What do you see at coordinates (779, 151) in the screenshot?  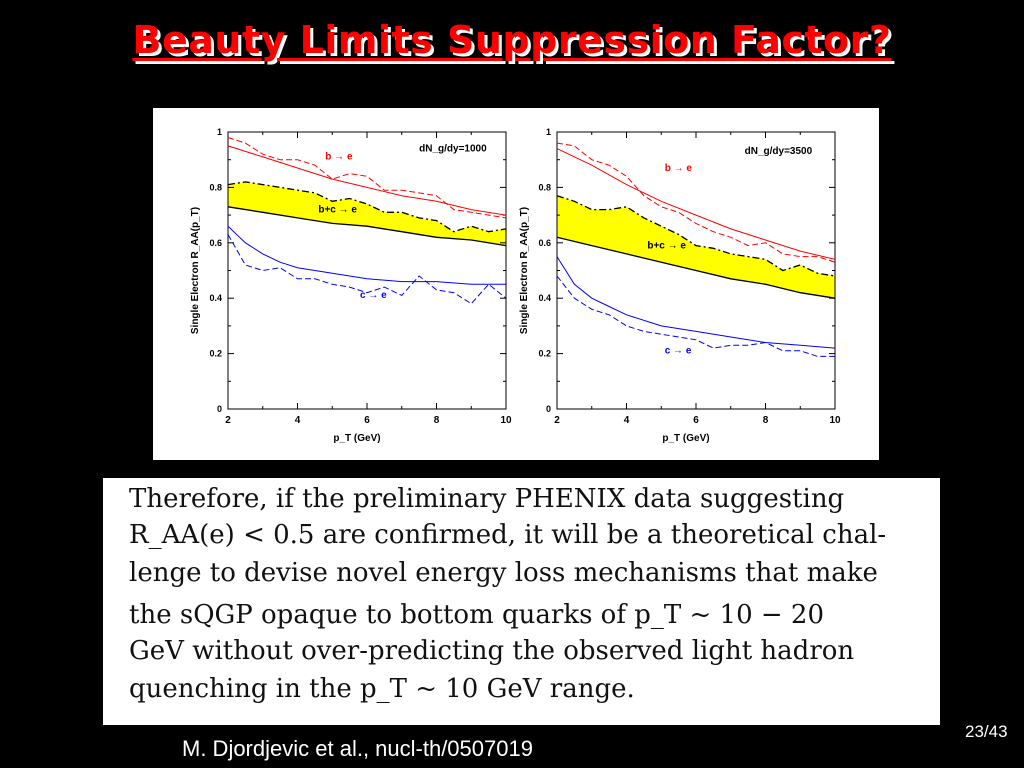 I see `density-annotation: dN_g/dy=3500` at bounding box center [779, 151].